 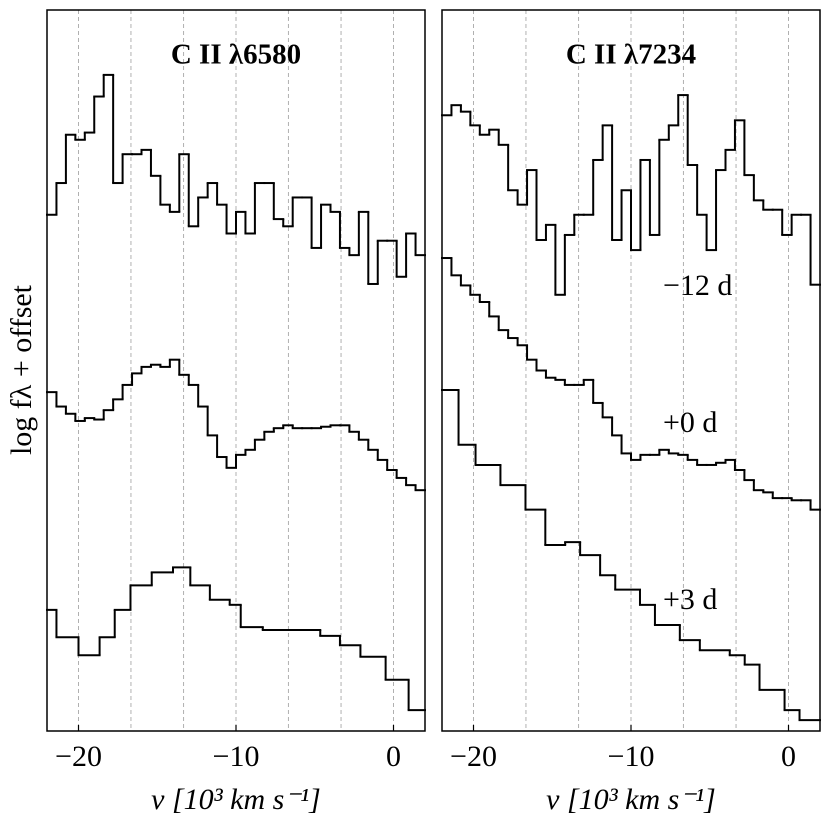 I want to click on series-label: +0 d, so click(x=690, y=422).